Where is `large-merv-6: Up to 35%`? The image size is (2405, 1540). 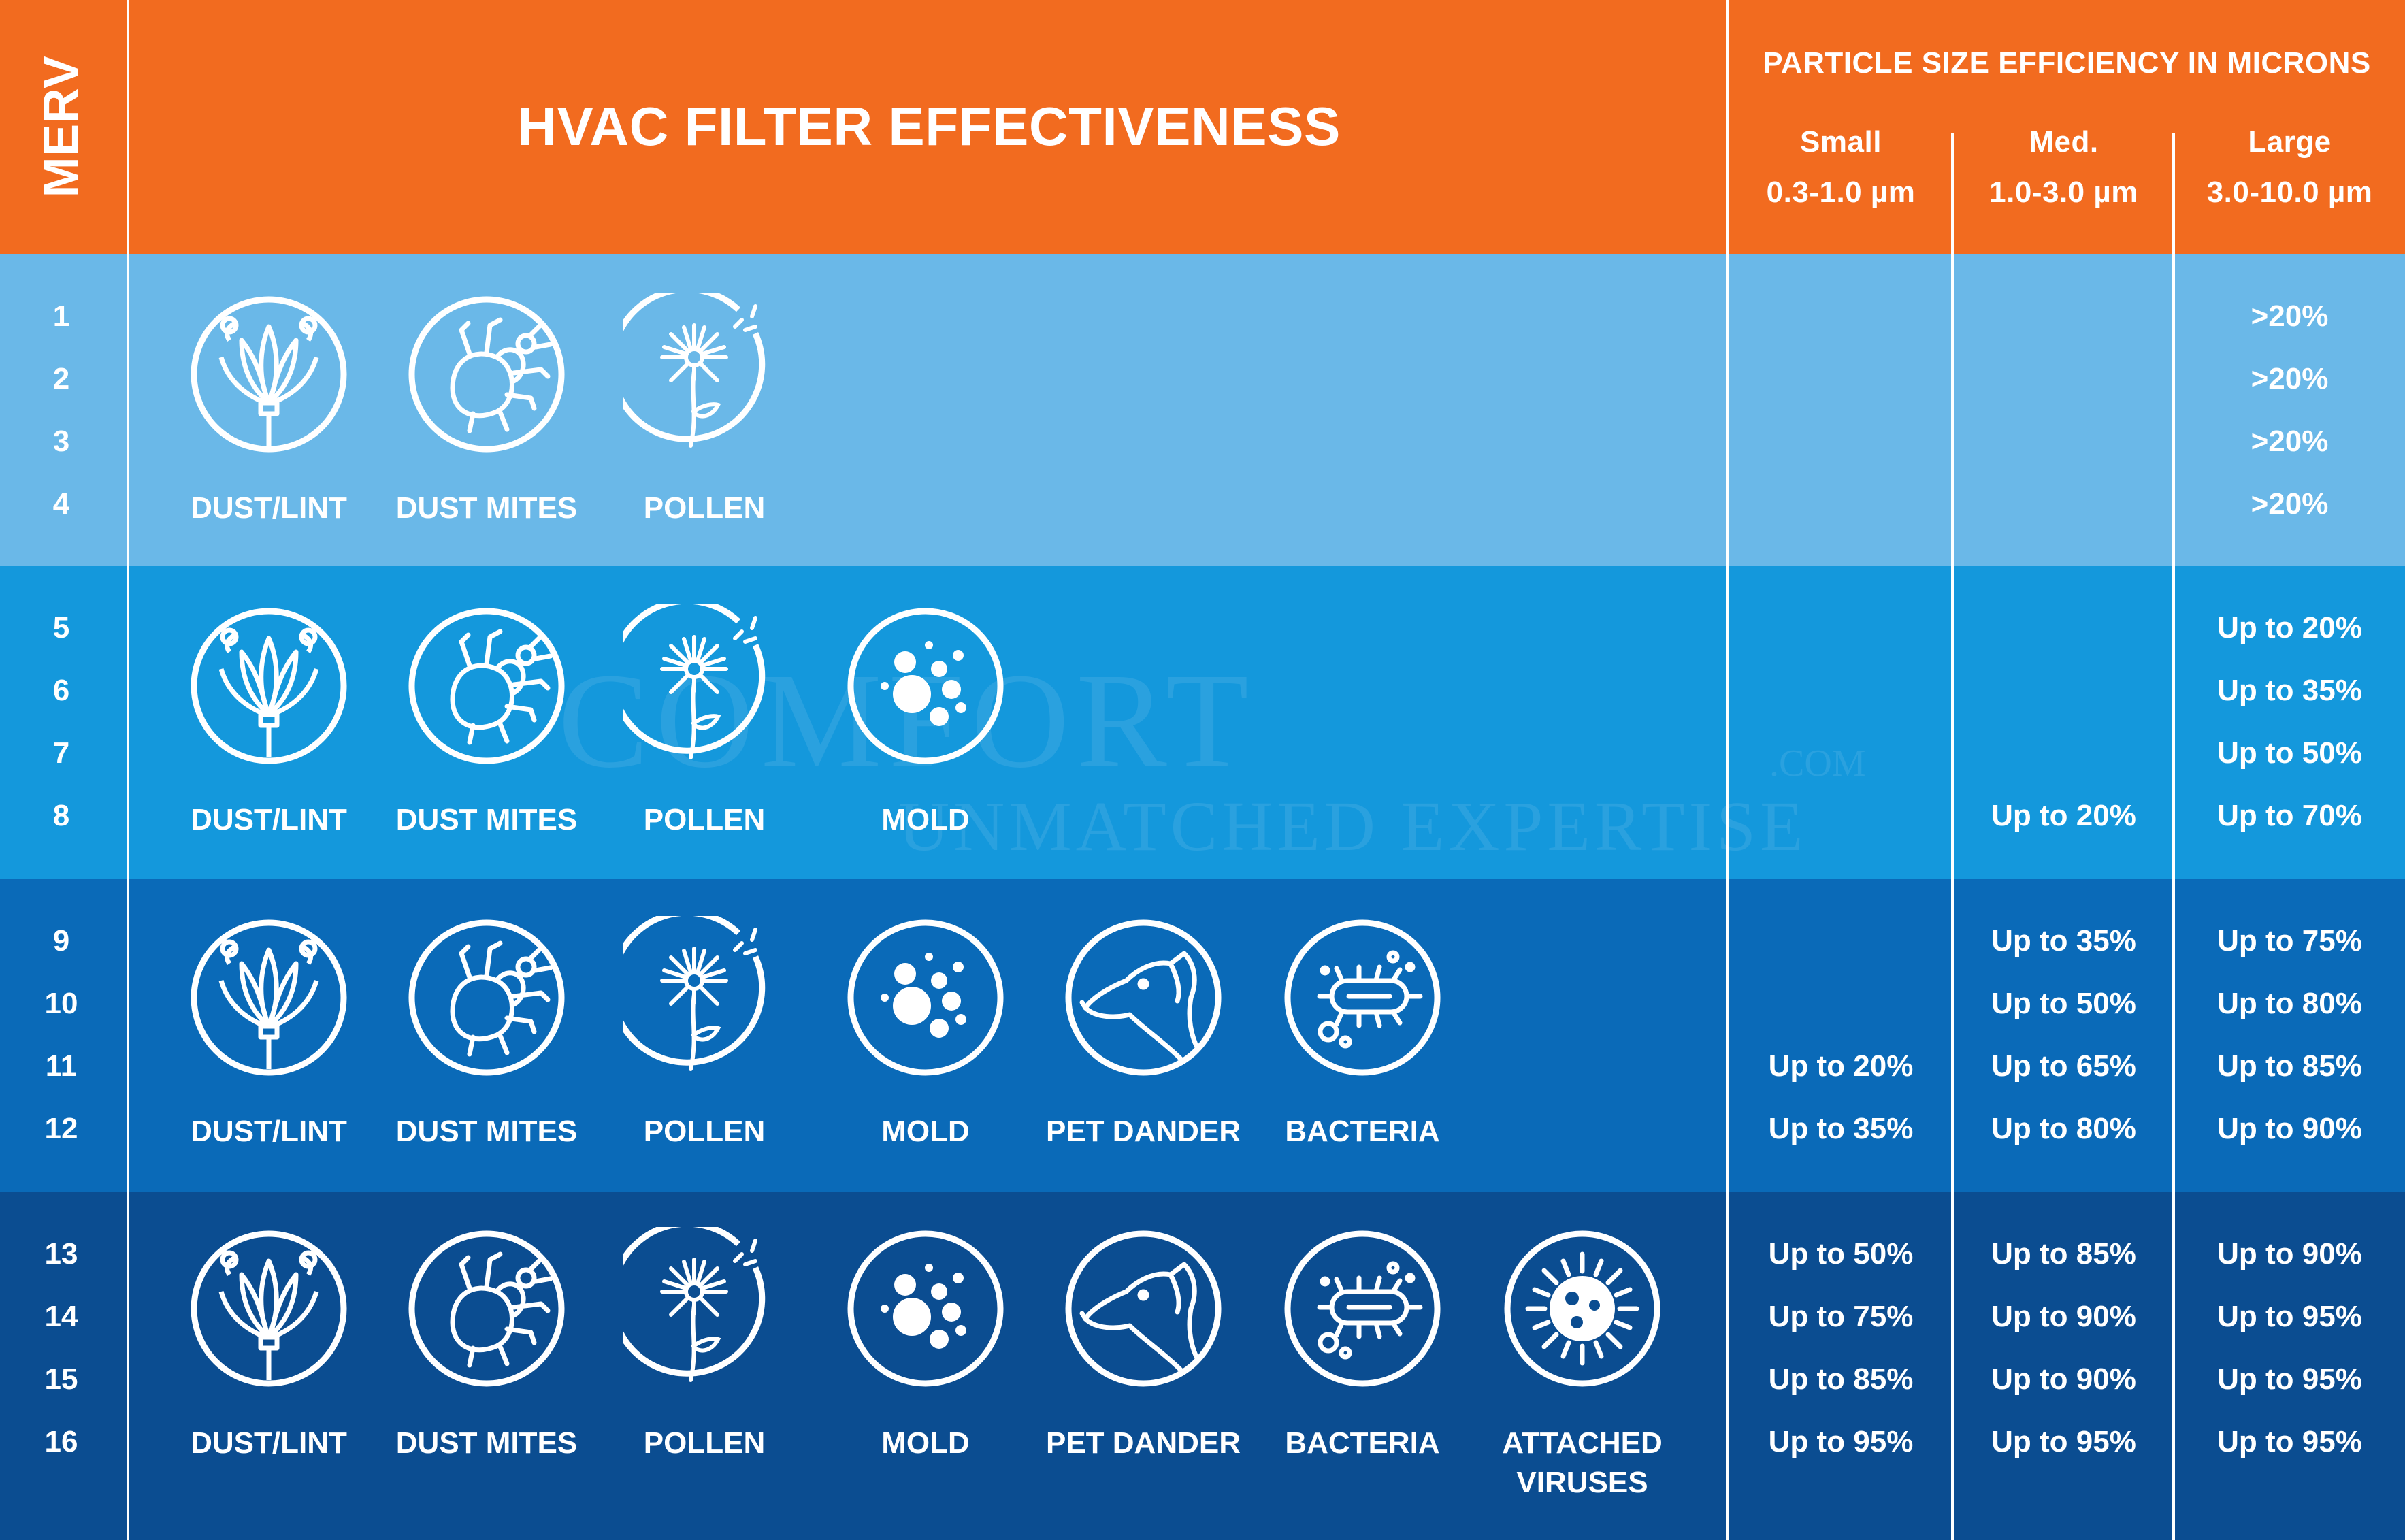 large-merv-6: Up to 35% is located at coordinates (2289, 690).